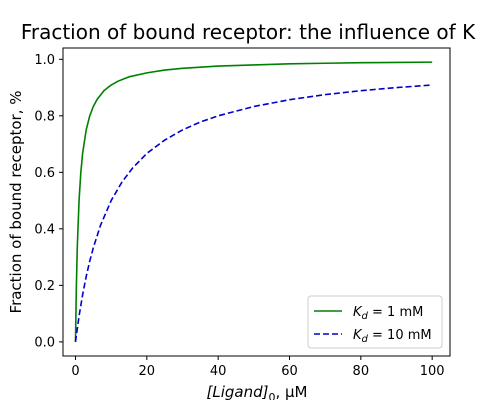 The height and width of the screenshot is (400, 500). What do you see at coordinates (44, 173) in the screenshot?
I see `y-tick-label: 0.6` at bounding box center [44, 173].